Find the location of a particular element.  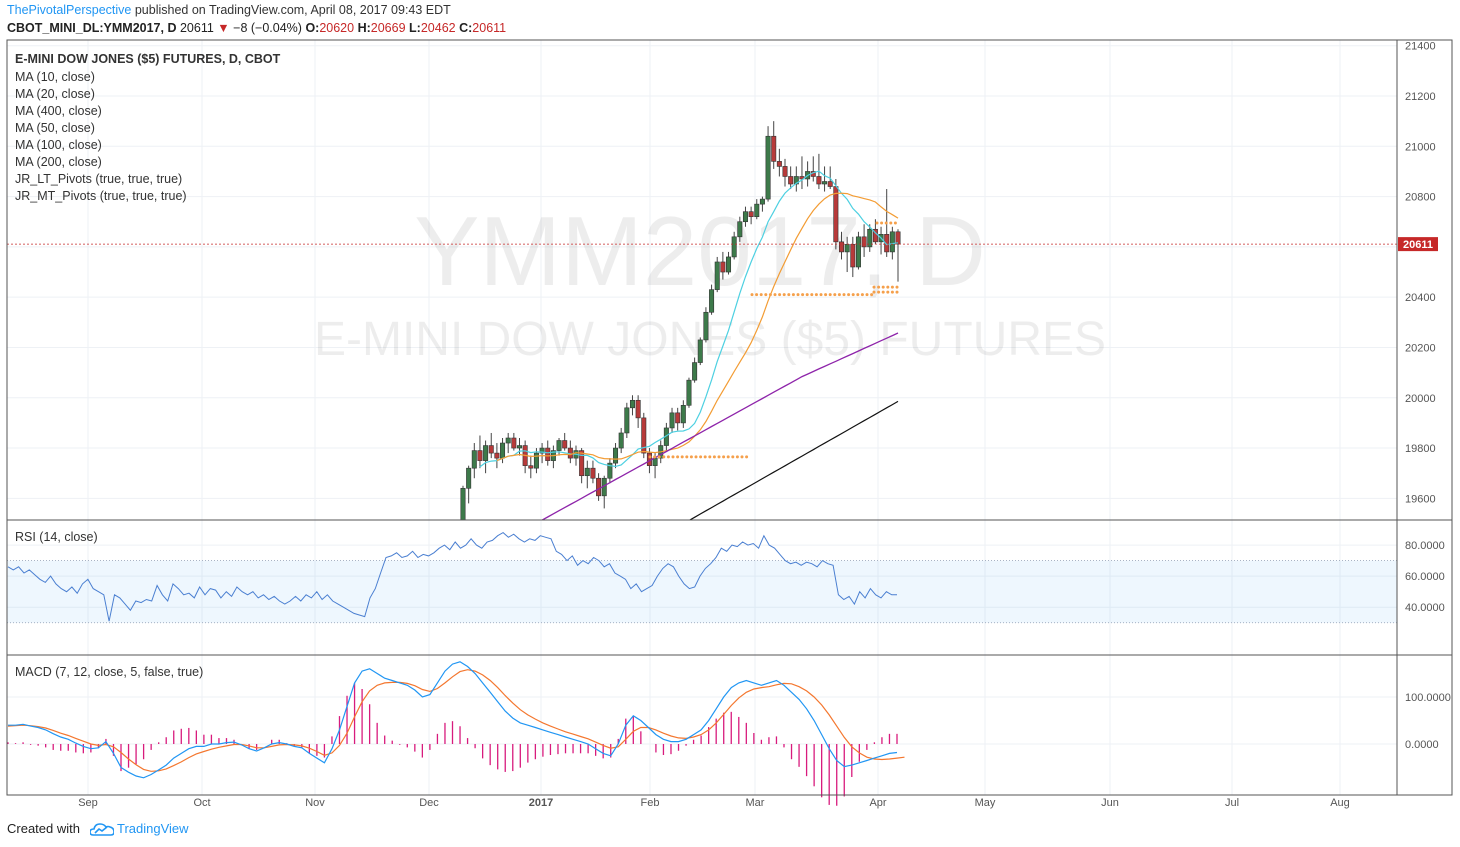

open-value: 20620 is located at coordinates (337, 28).